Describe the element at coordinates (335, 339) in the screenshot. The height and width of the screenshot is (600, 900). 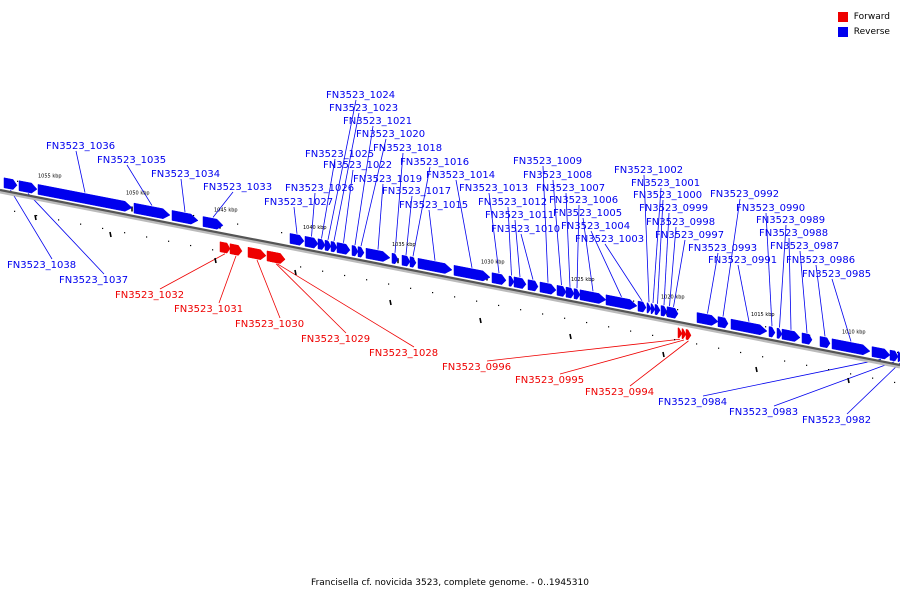
I see `gene-label: FN3523_1029` at that location.